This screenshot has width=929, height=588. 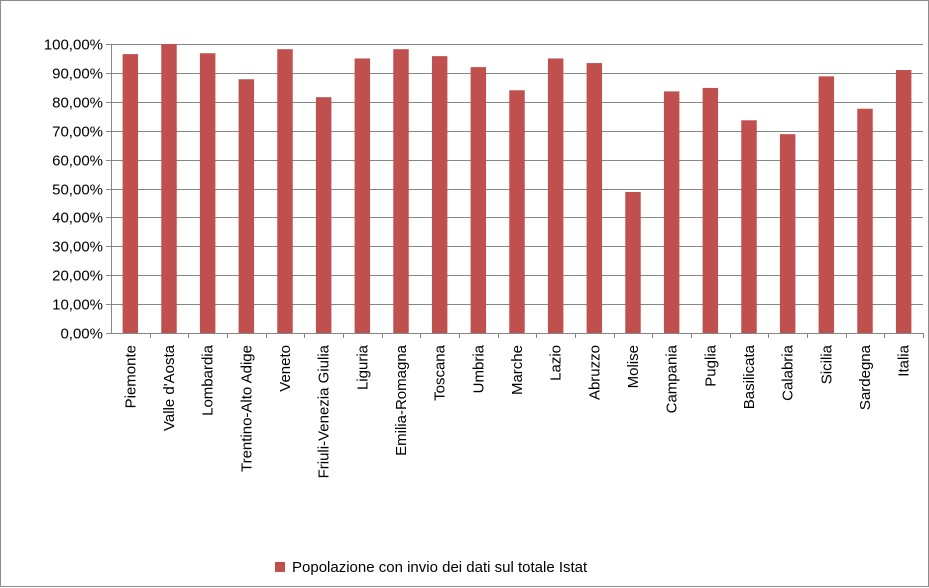 I want to click on x-tick-label: Veneto, so click(x=285, y=368).